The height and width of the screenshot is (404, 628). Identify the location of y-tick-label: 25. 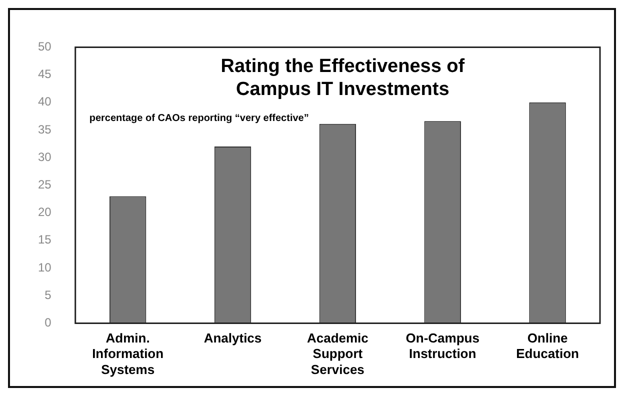
(45, 185).